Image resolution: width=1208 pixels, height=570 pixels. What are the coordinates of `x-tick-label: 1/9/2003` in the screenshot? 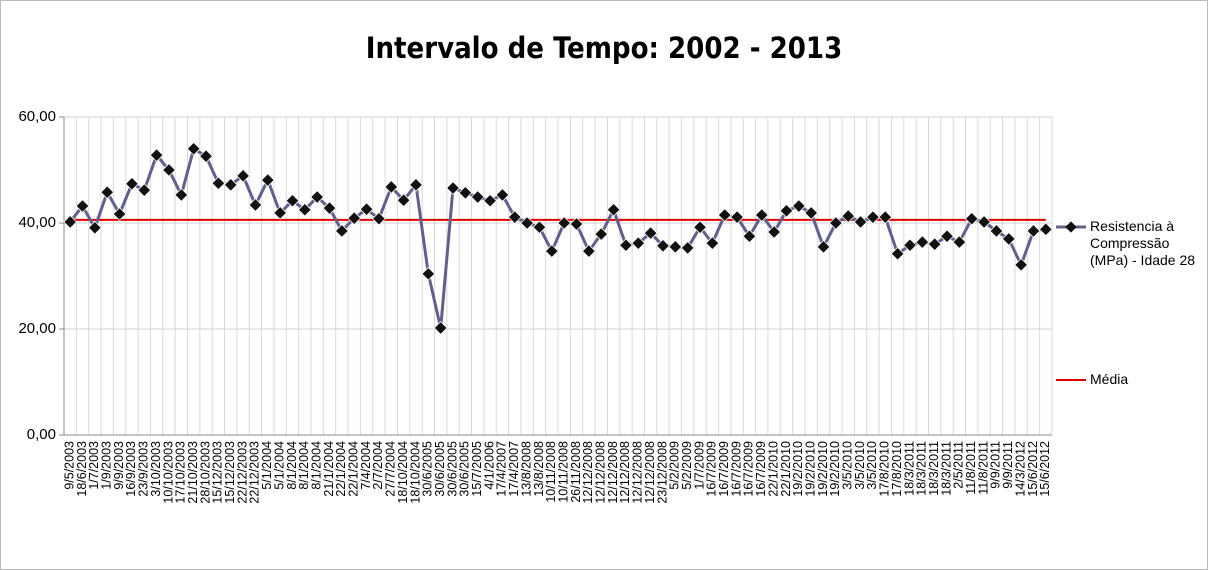 It's located at (107, 465).